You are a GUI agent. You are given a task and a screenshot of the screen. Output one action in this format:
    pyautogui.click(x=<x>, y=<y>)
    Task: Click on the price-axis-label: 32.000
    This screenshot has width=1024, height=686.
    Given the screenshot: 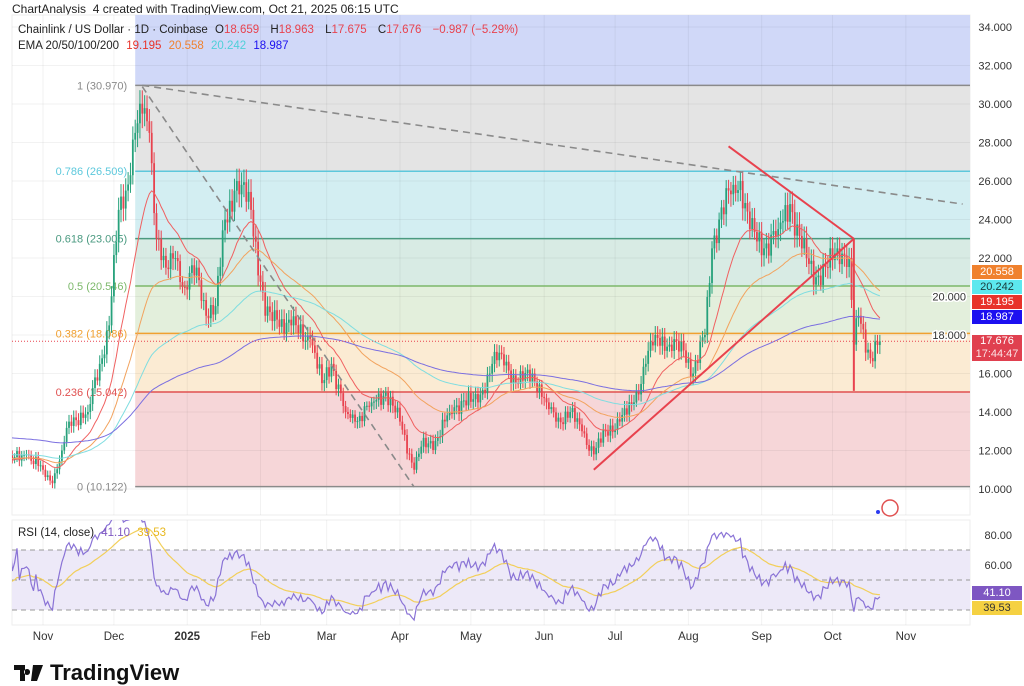 What is the action you would take?
    pyautogui.click(x=995, y=67)
    